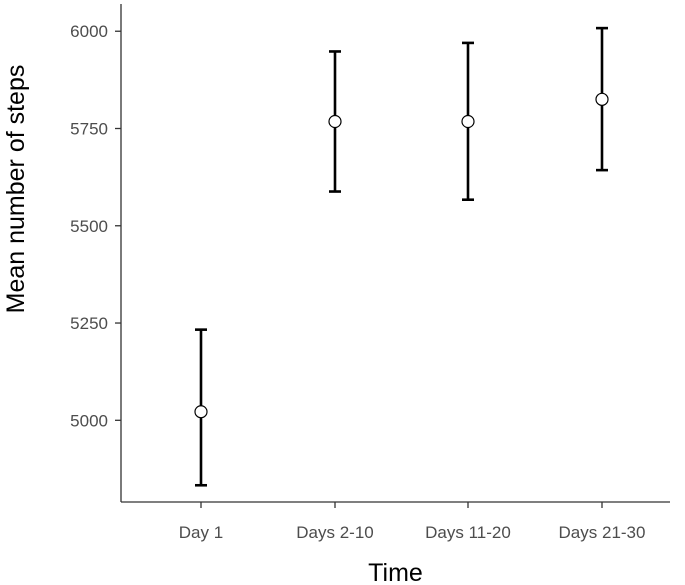 The height and width of the screenshot is (585, 685). What do you see at coordinates (89, 129) in the screenshot?
I see `y-tick-label: 5750` at bounding box center [89, 129].